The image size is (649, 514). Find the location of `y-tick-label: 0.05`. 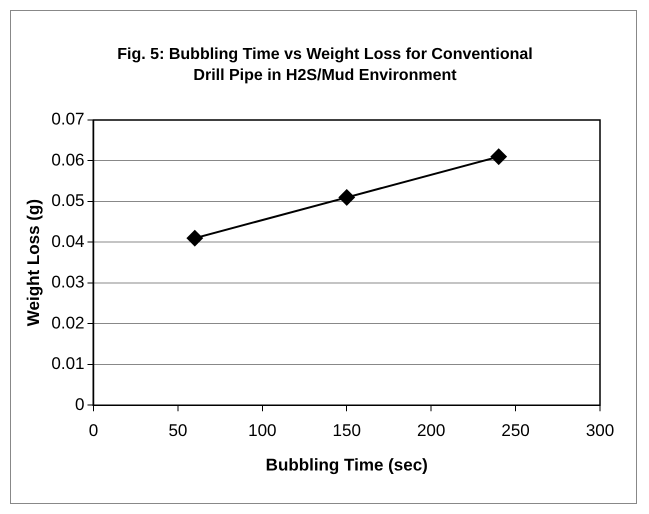

y-tick-label: 0.05 is located at coordinates (67, 200).